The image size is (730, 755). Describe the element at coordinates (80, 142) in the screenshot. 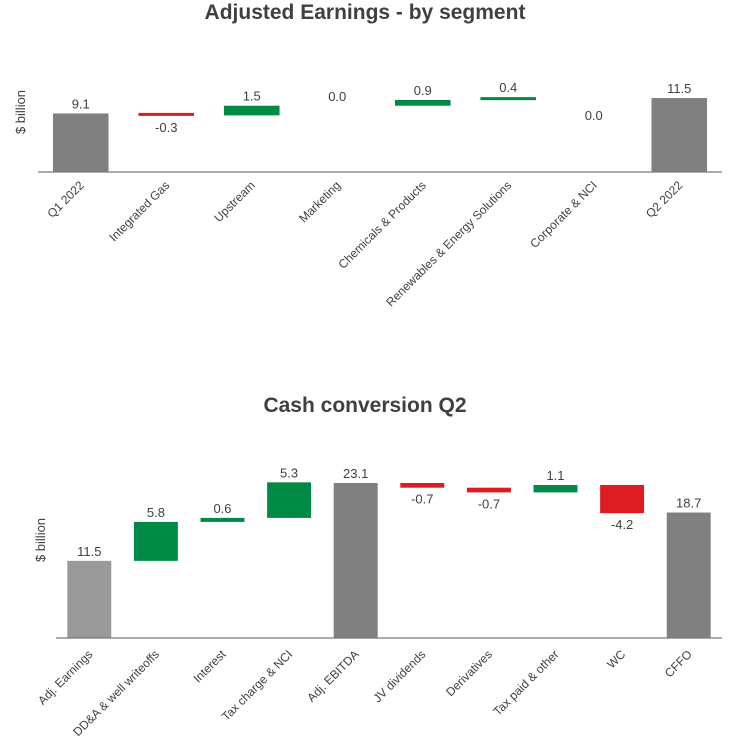

I see `bar-q1-2022` at that location.